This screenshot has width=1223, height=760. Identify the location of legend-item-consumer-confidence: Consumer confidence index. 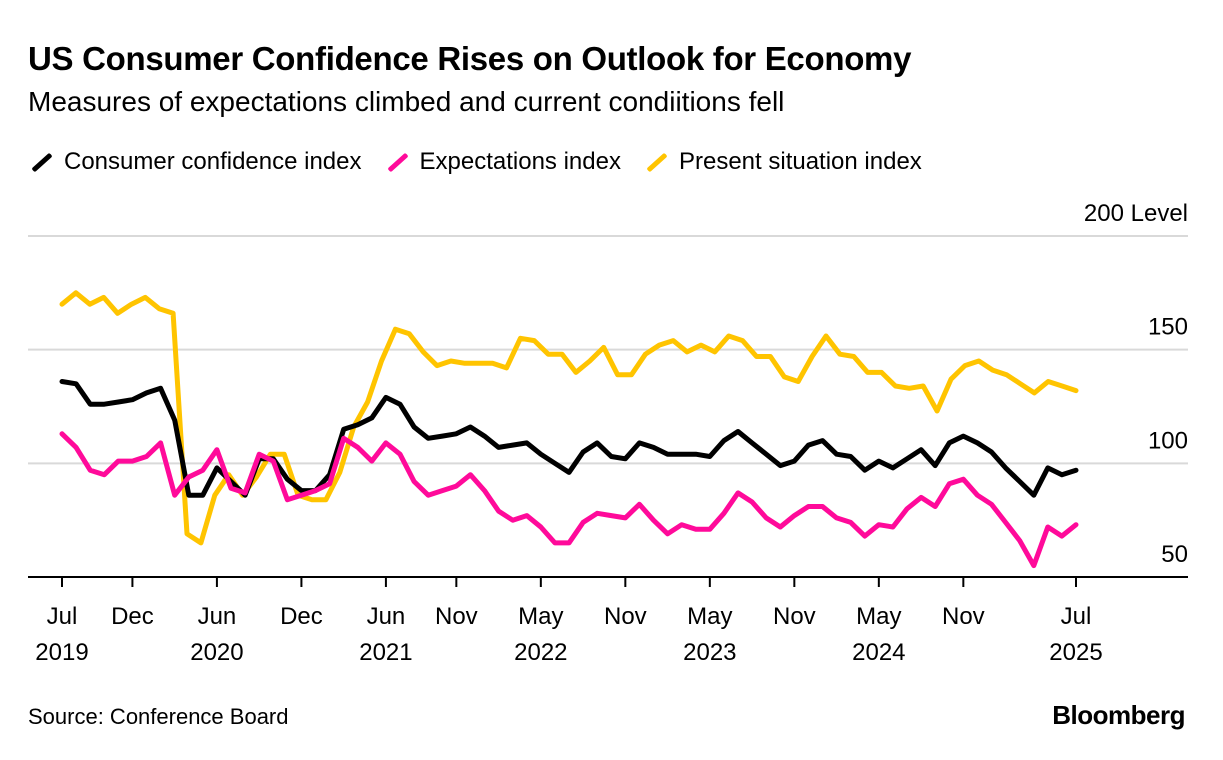
(195, 162).